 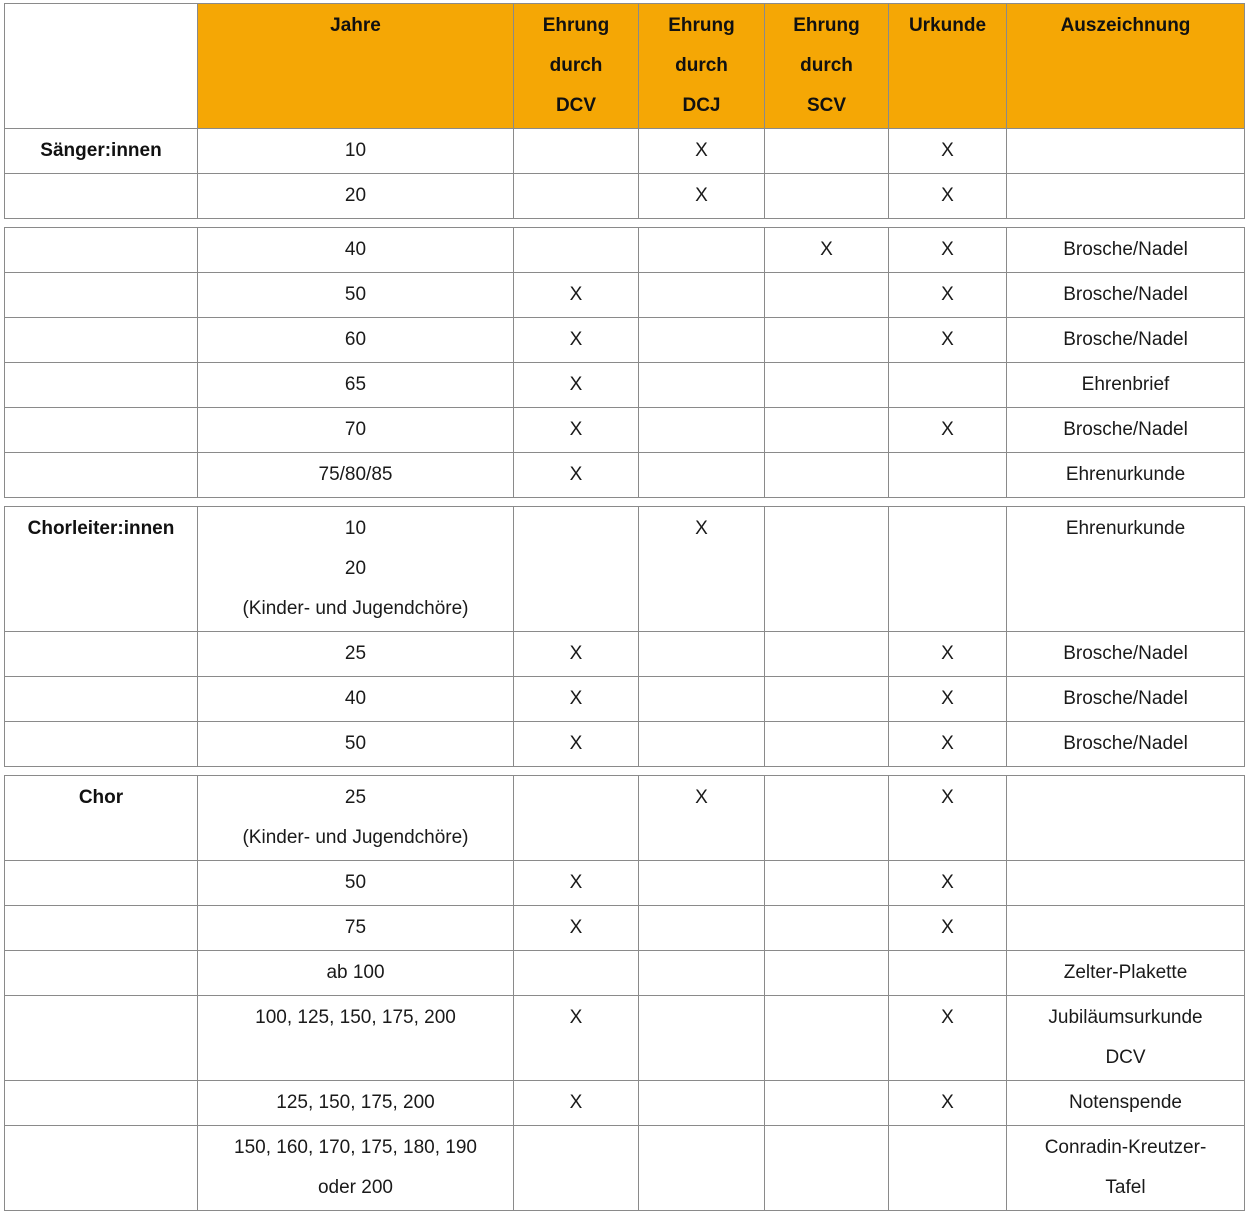 What do you see at coordinates (1125, 1103) in the screenshot?
I see `cell-auszeichnung: Notenspende` at bounding box center [1125, 1103].